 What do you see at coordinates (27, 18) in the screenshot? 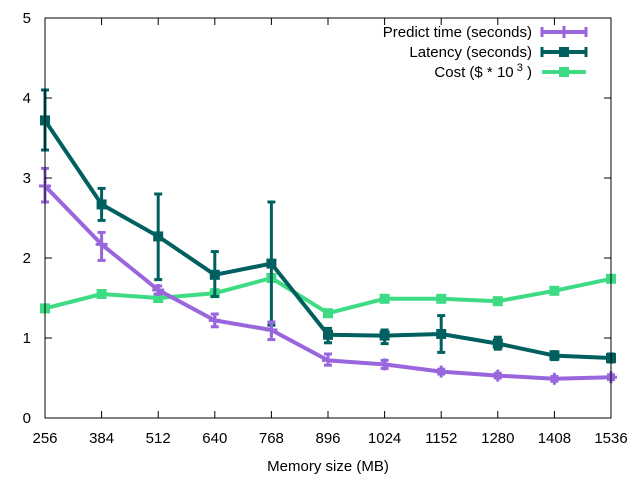
I see `y-tick-label: 5` at bounding box center [27, 18].